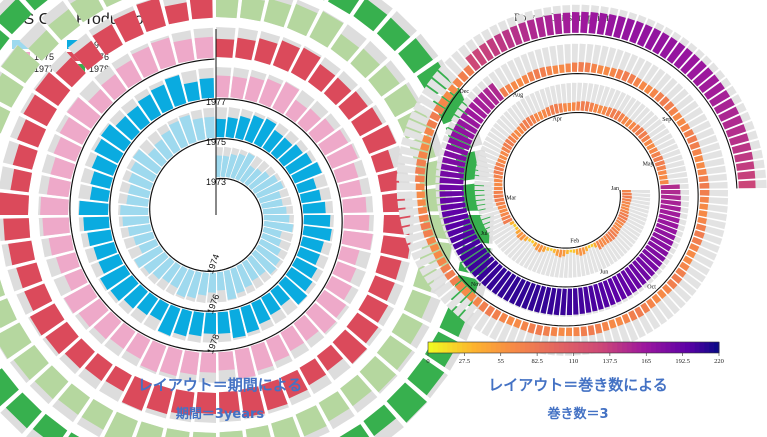 Image resolution: width=767 pixels, height=437 pixels. Describe the element at coordinates (554, 263) in the screenshot. I see `power-bar-background` at that location.